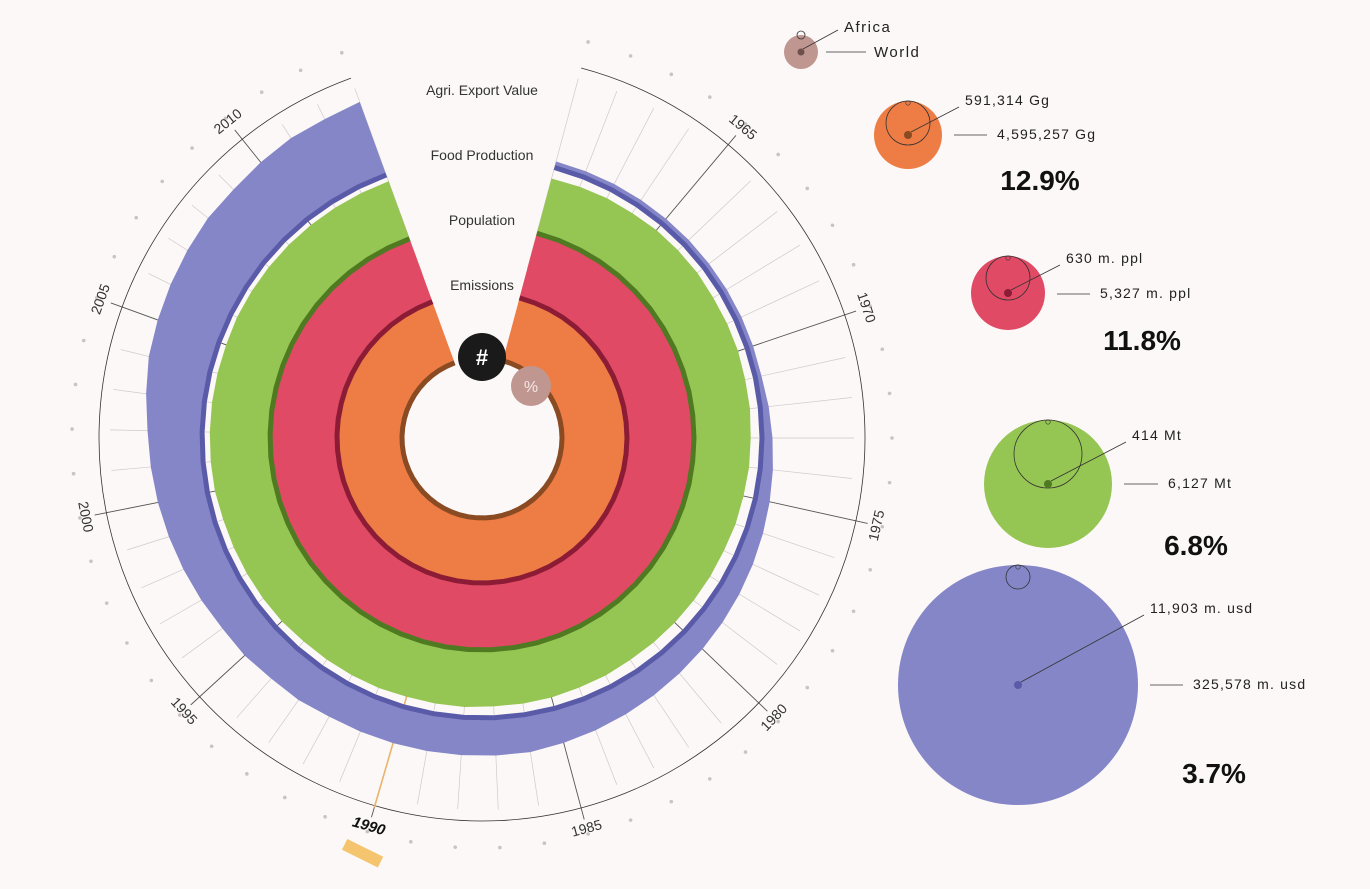  What do you see at coordinates (1145, 293) in the screenshot?
I see `world-value-population: 5,327 m. ppl` at bounding box center [1145, 293].